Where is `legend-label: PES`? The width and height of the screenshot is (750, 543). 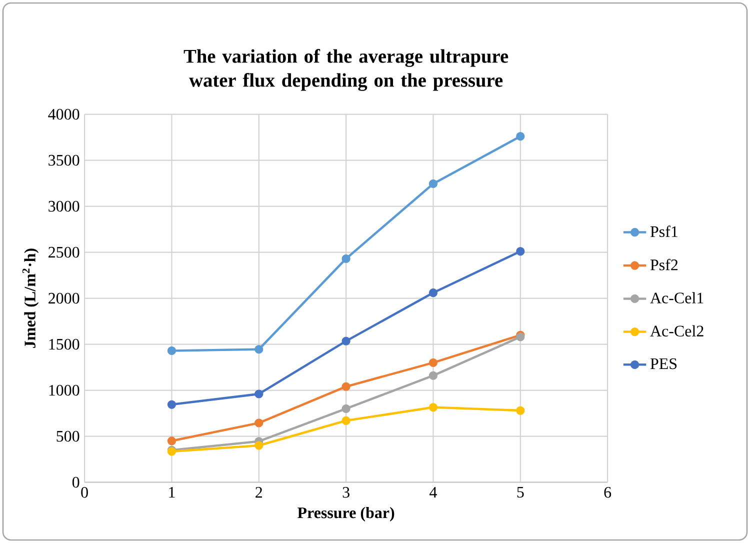
legend-label: PES is located at coordinates (663, 364).